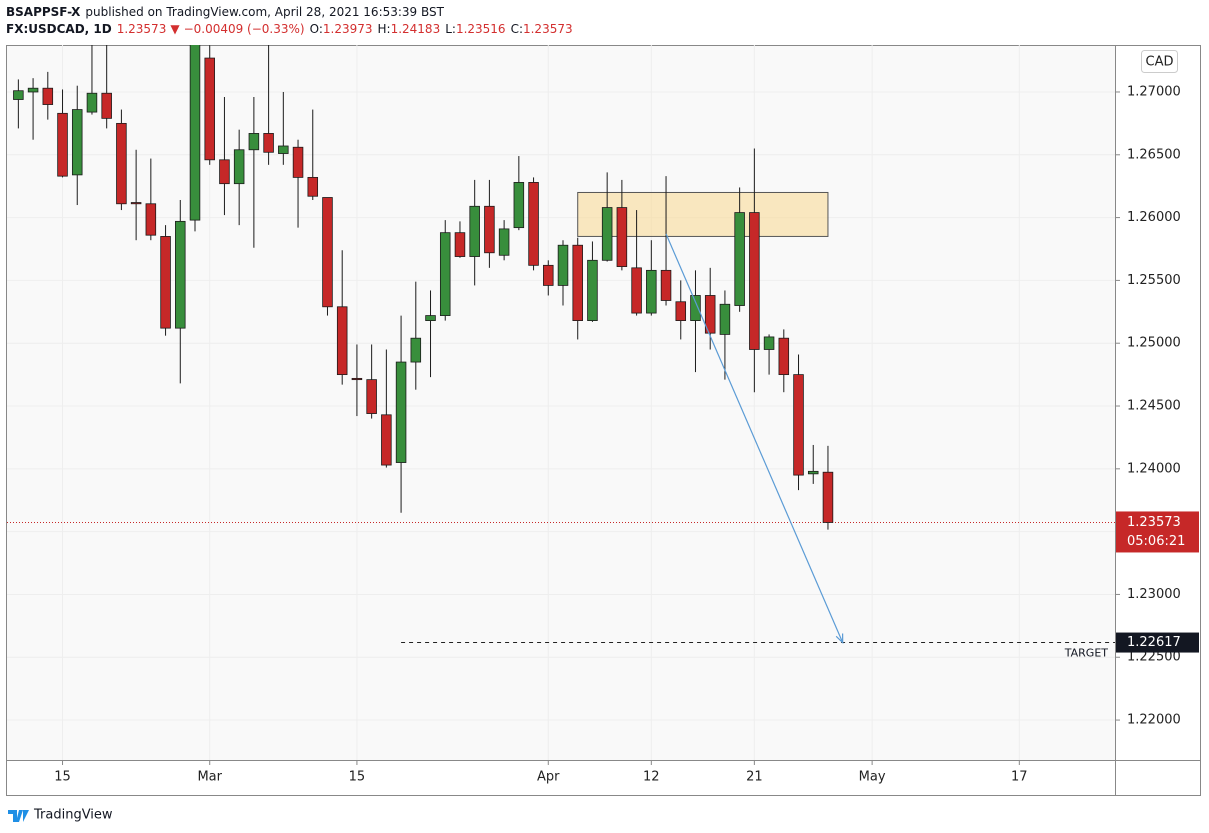 The width and height of the screenshot is (1209, 833). Describe the element at coordinates (1157, 532) in the screenshot. I see `price-box` at that location.